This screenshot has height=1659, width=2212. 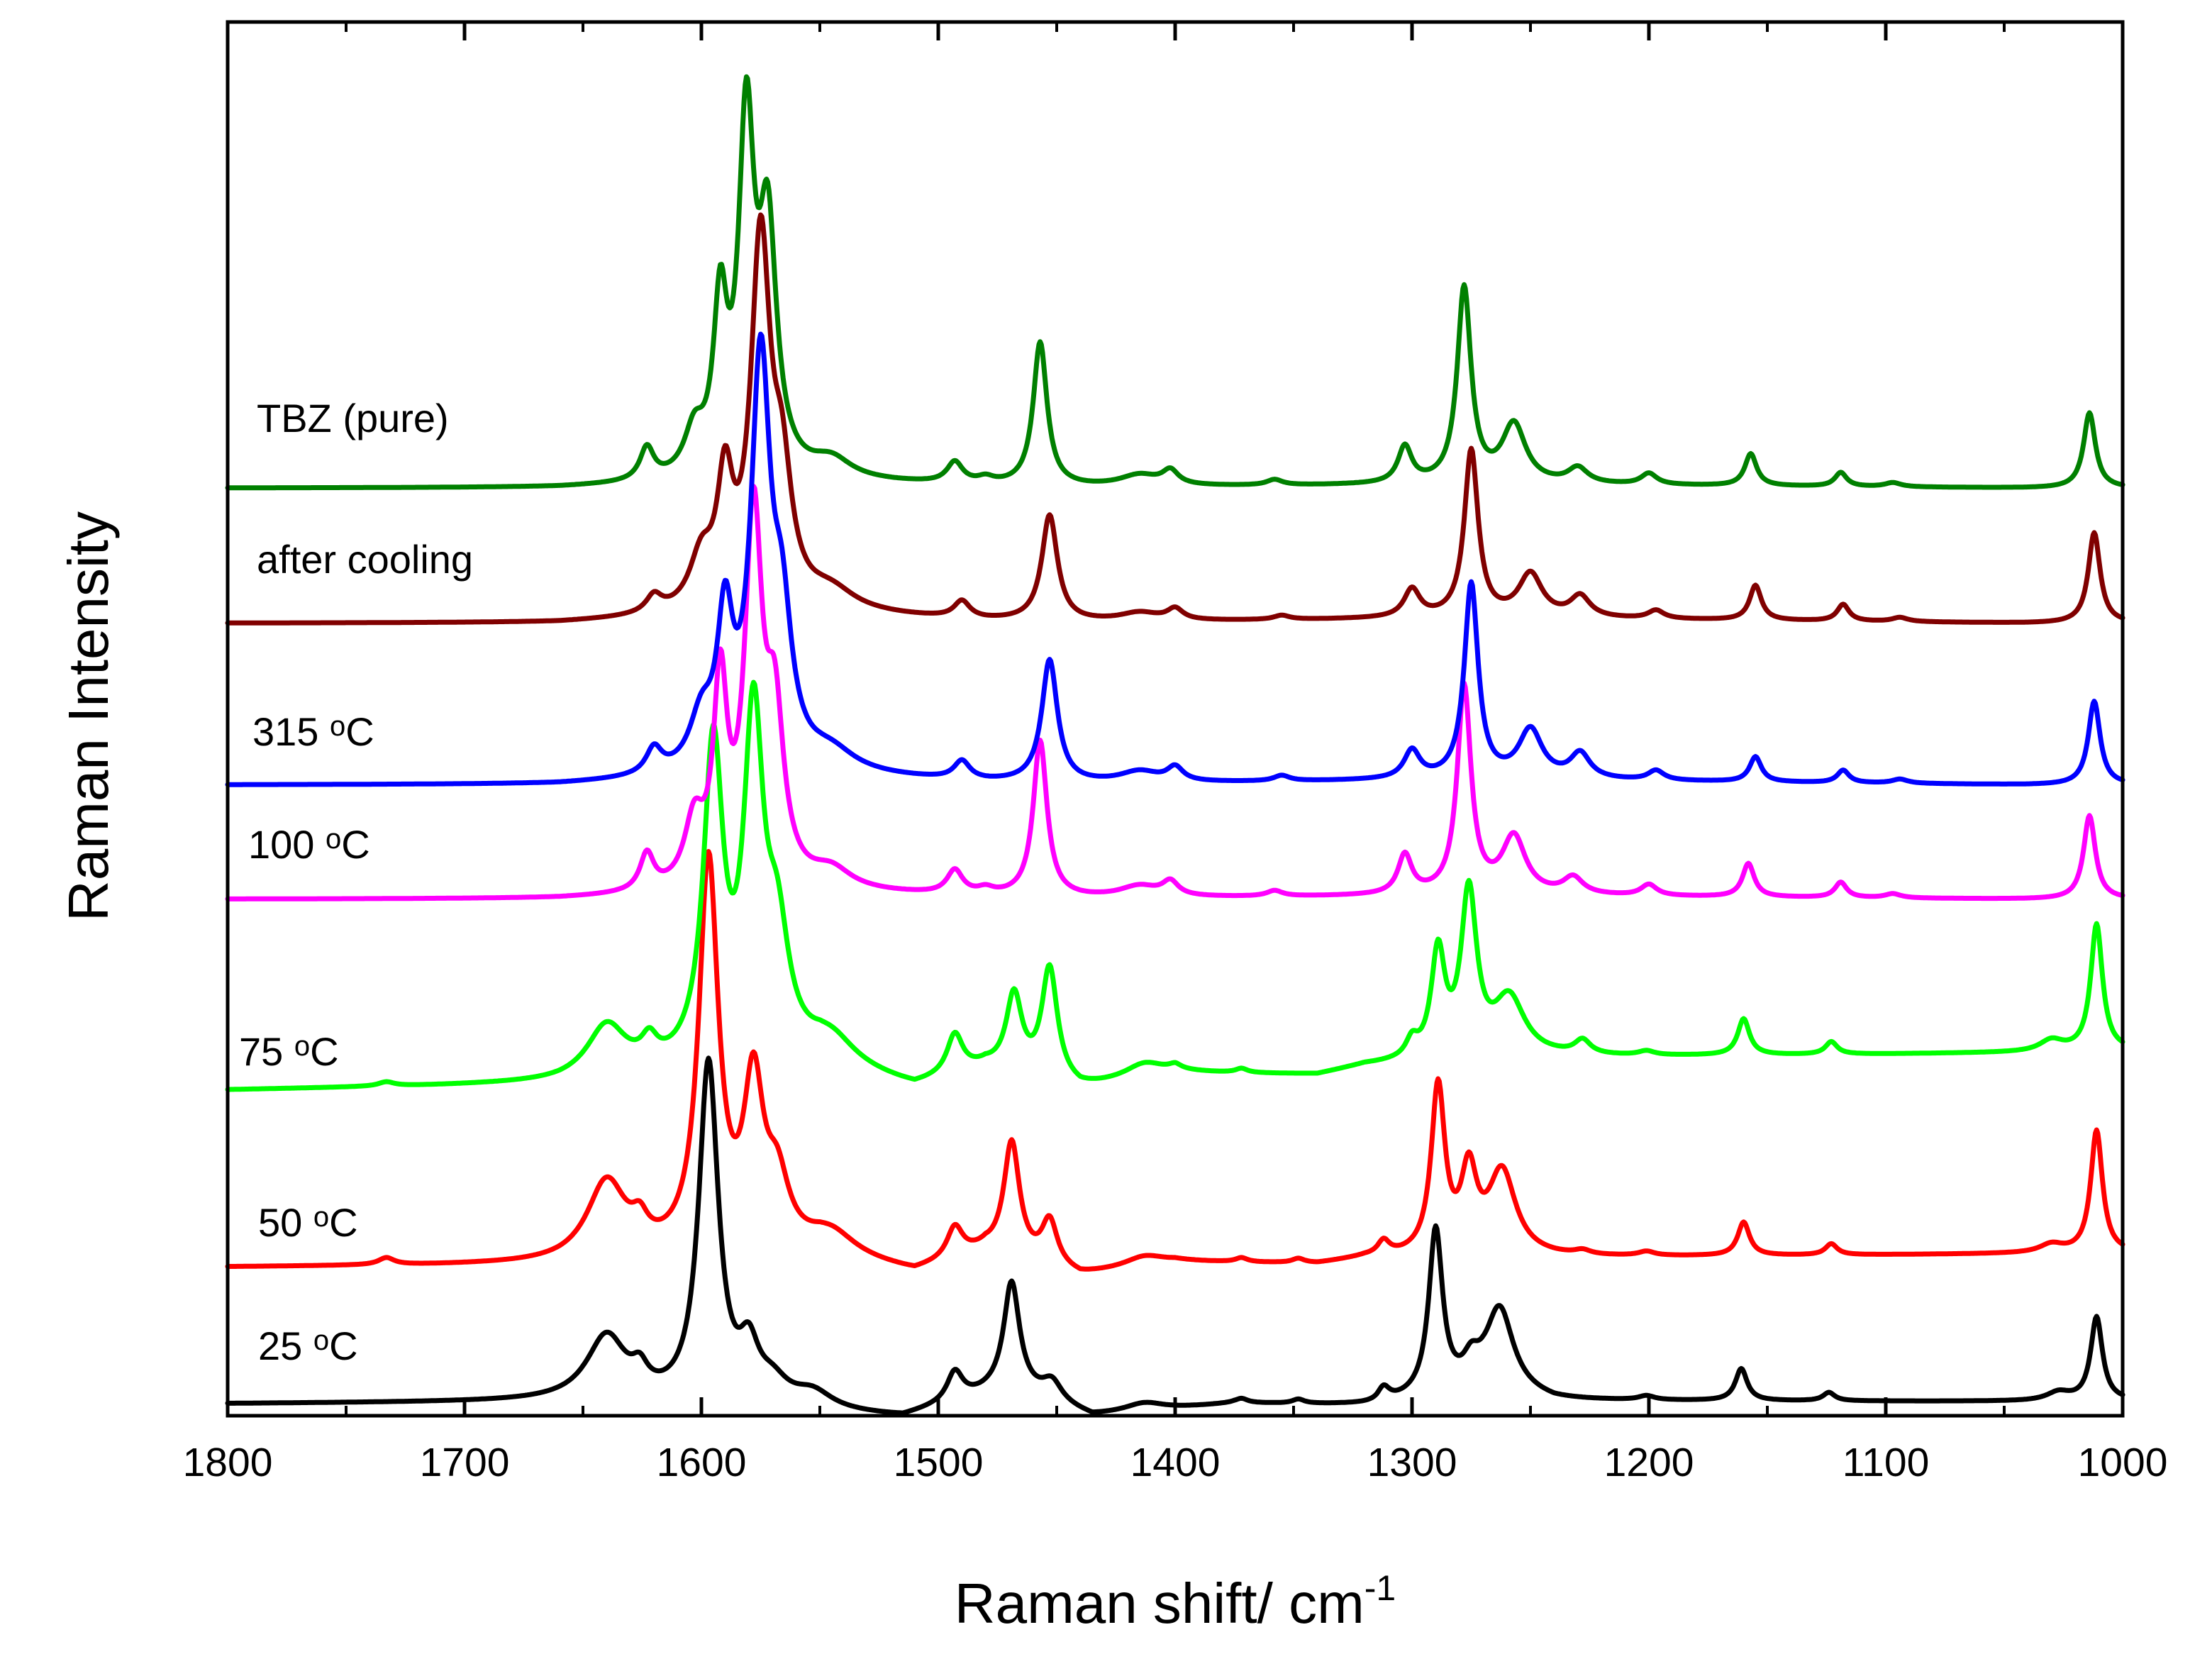 I want to click on x-axis-title-superscript: -1, so click(x=1380, y=1588).